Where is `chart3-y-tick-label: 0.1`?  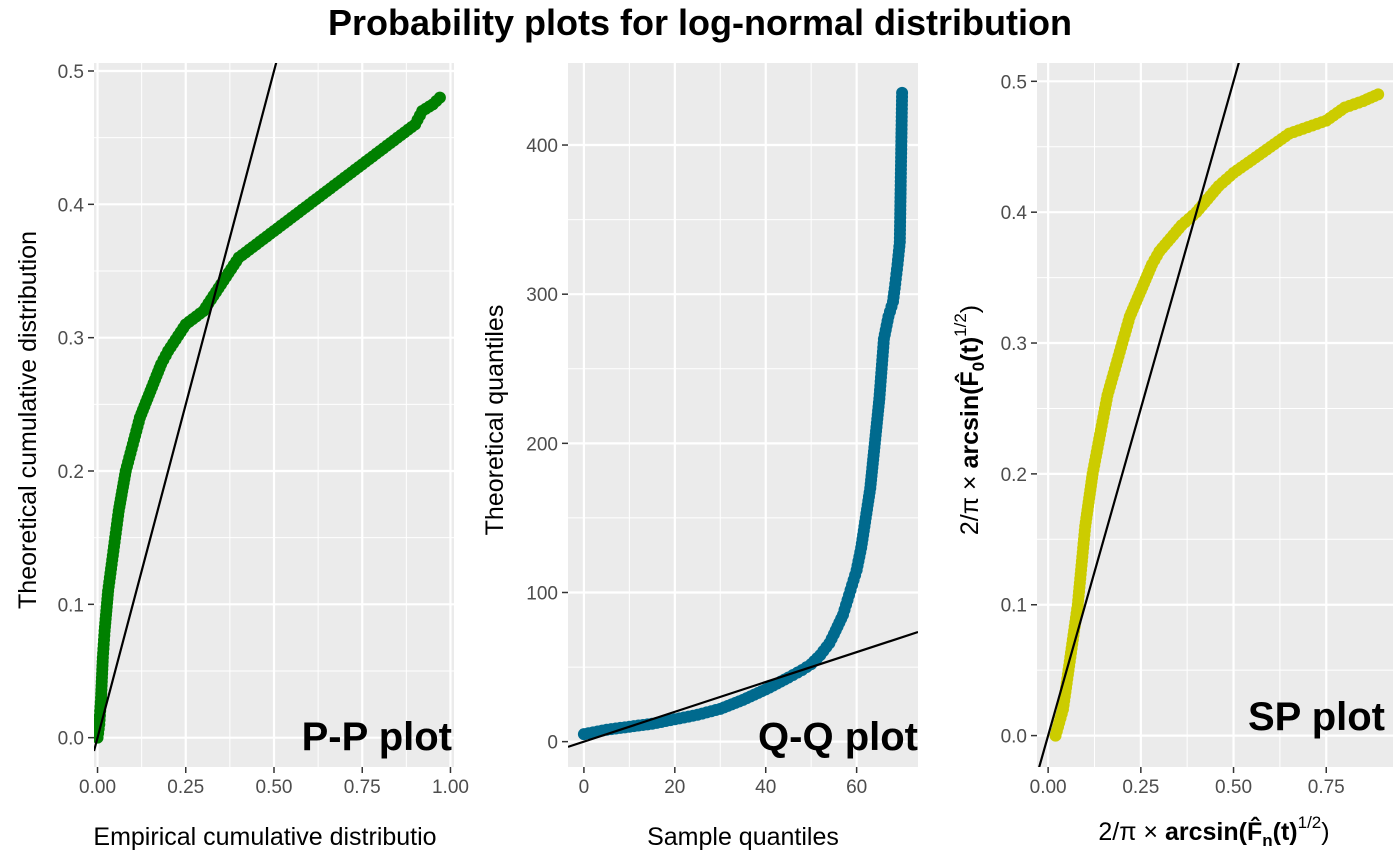
chart3-y-tick-label: 0.1 is located at coordinates (1014, 606).